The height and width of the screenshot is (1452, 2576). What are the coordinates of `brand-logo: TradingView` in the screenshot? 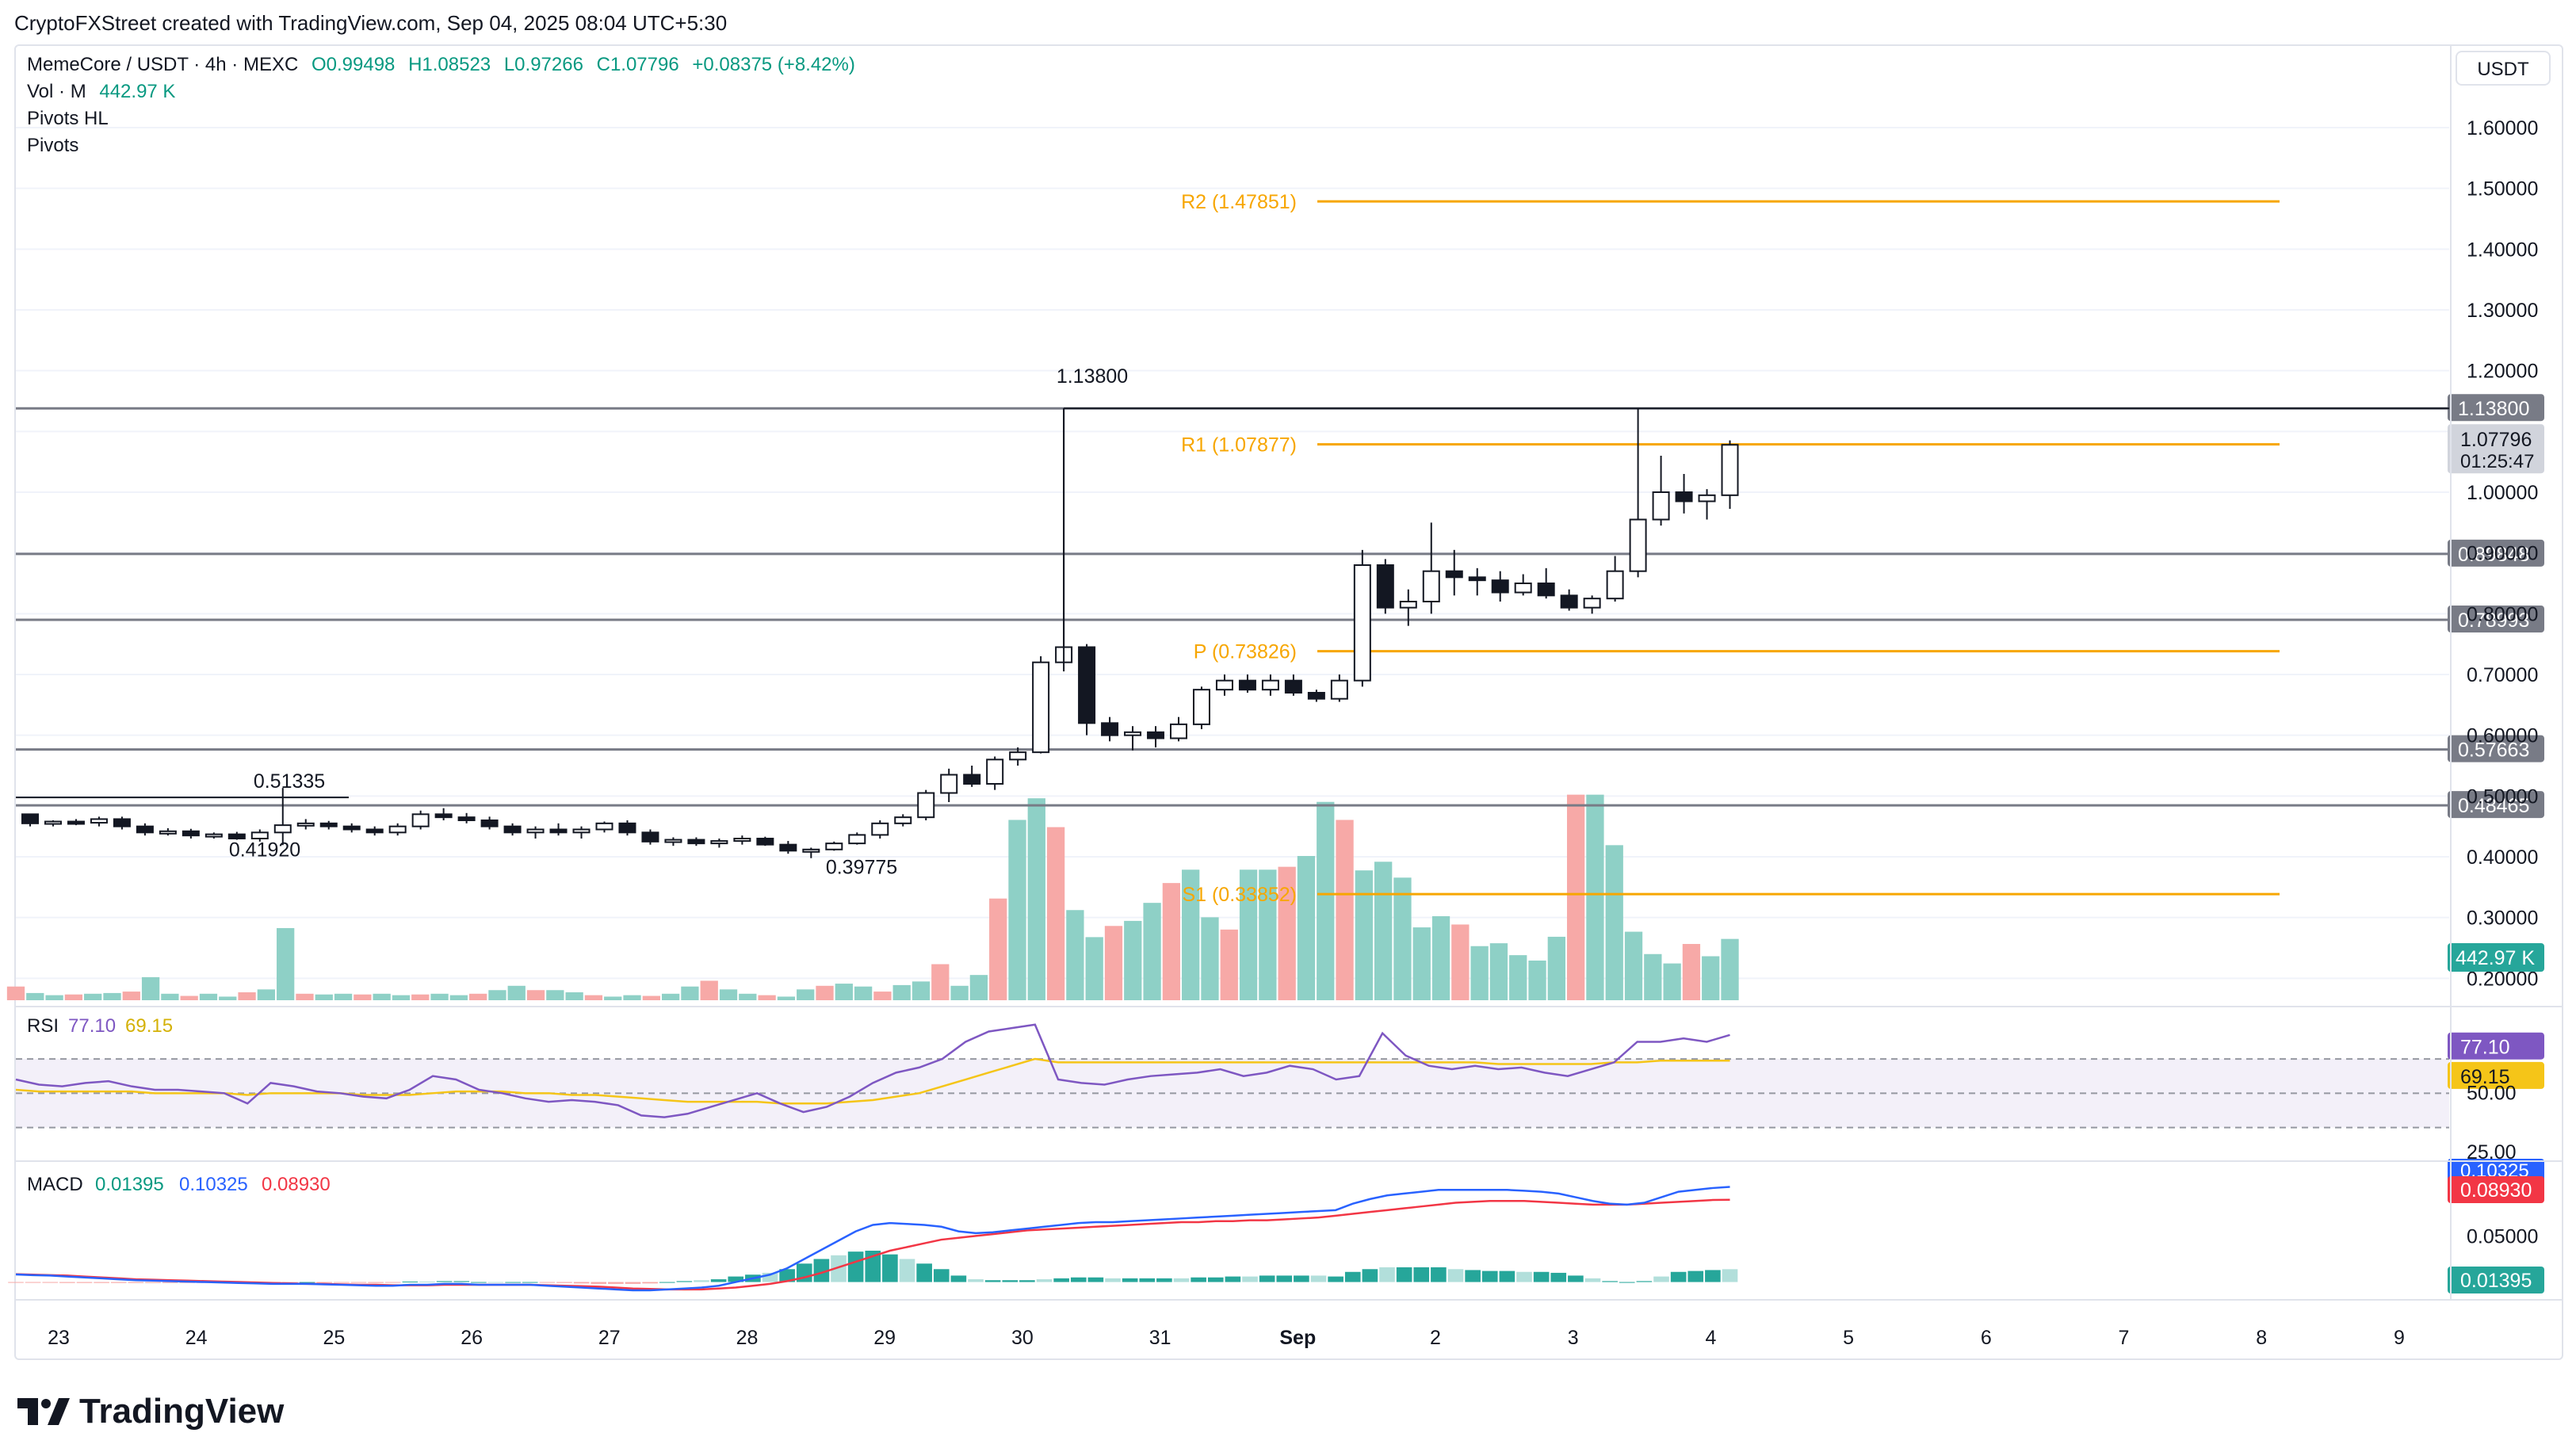 It's located at (150, 1412).